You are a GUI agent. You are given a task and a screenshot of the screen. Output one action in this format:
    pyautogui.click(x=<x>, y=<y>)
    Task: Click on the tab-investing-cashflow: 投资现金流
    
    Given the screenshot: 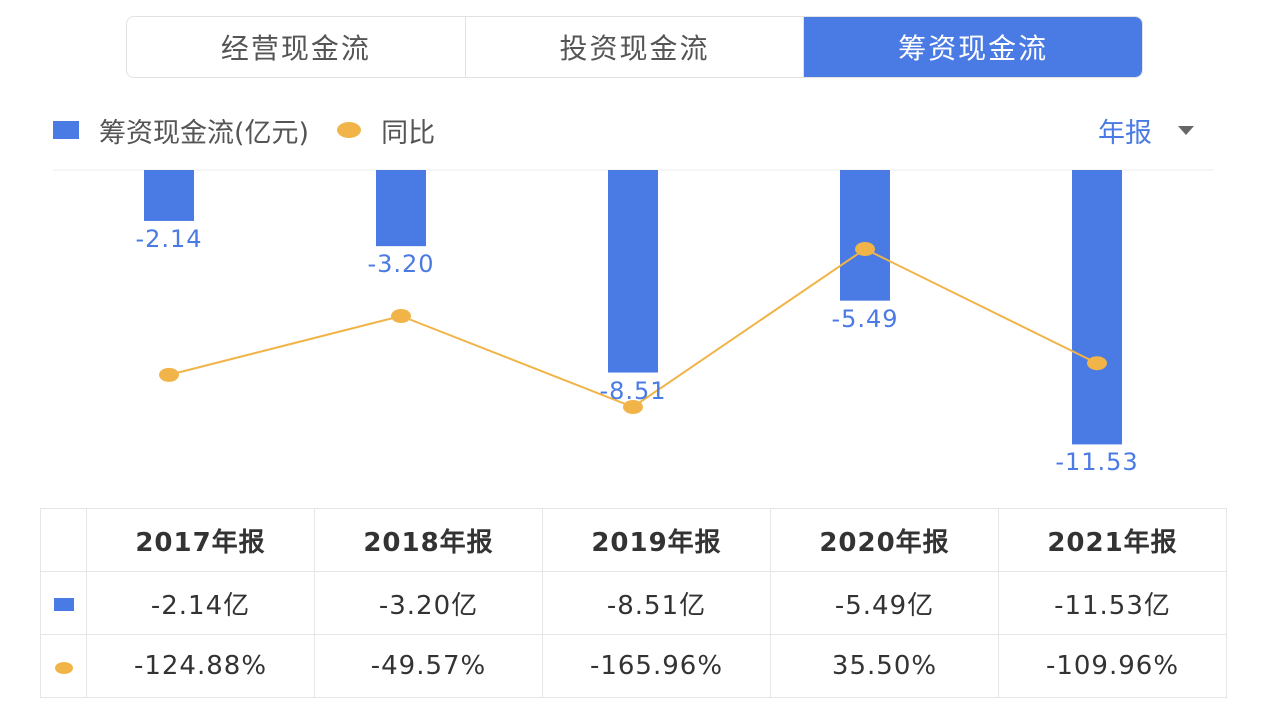 What is the action you would take?
    pyautogui.click(x=635, y=47)
    